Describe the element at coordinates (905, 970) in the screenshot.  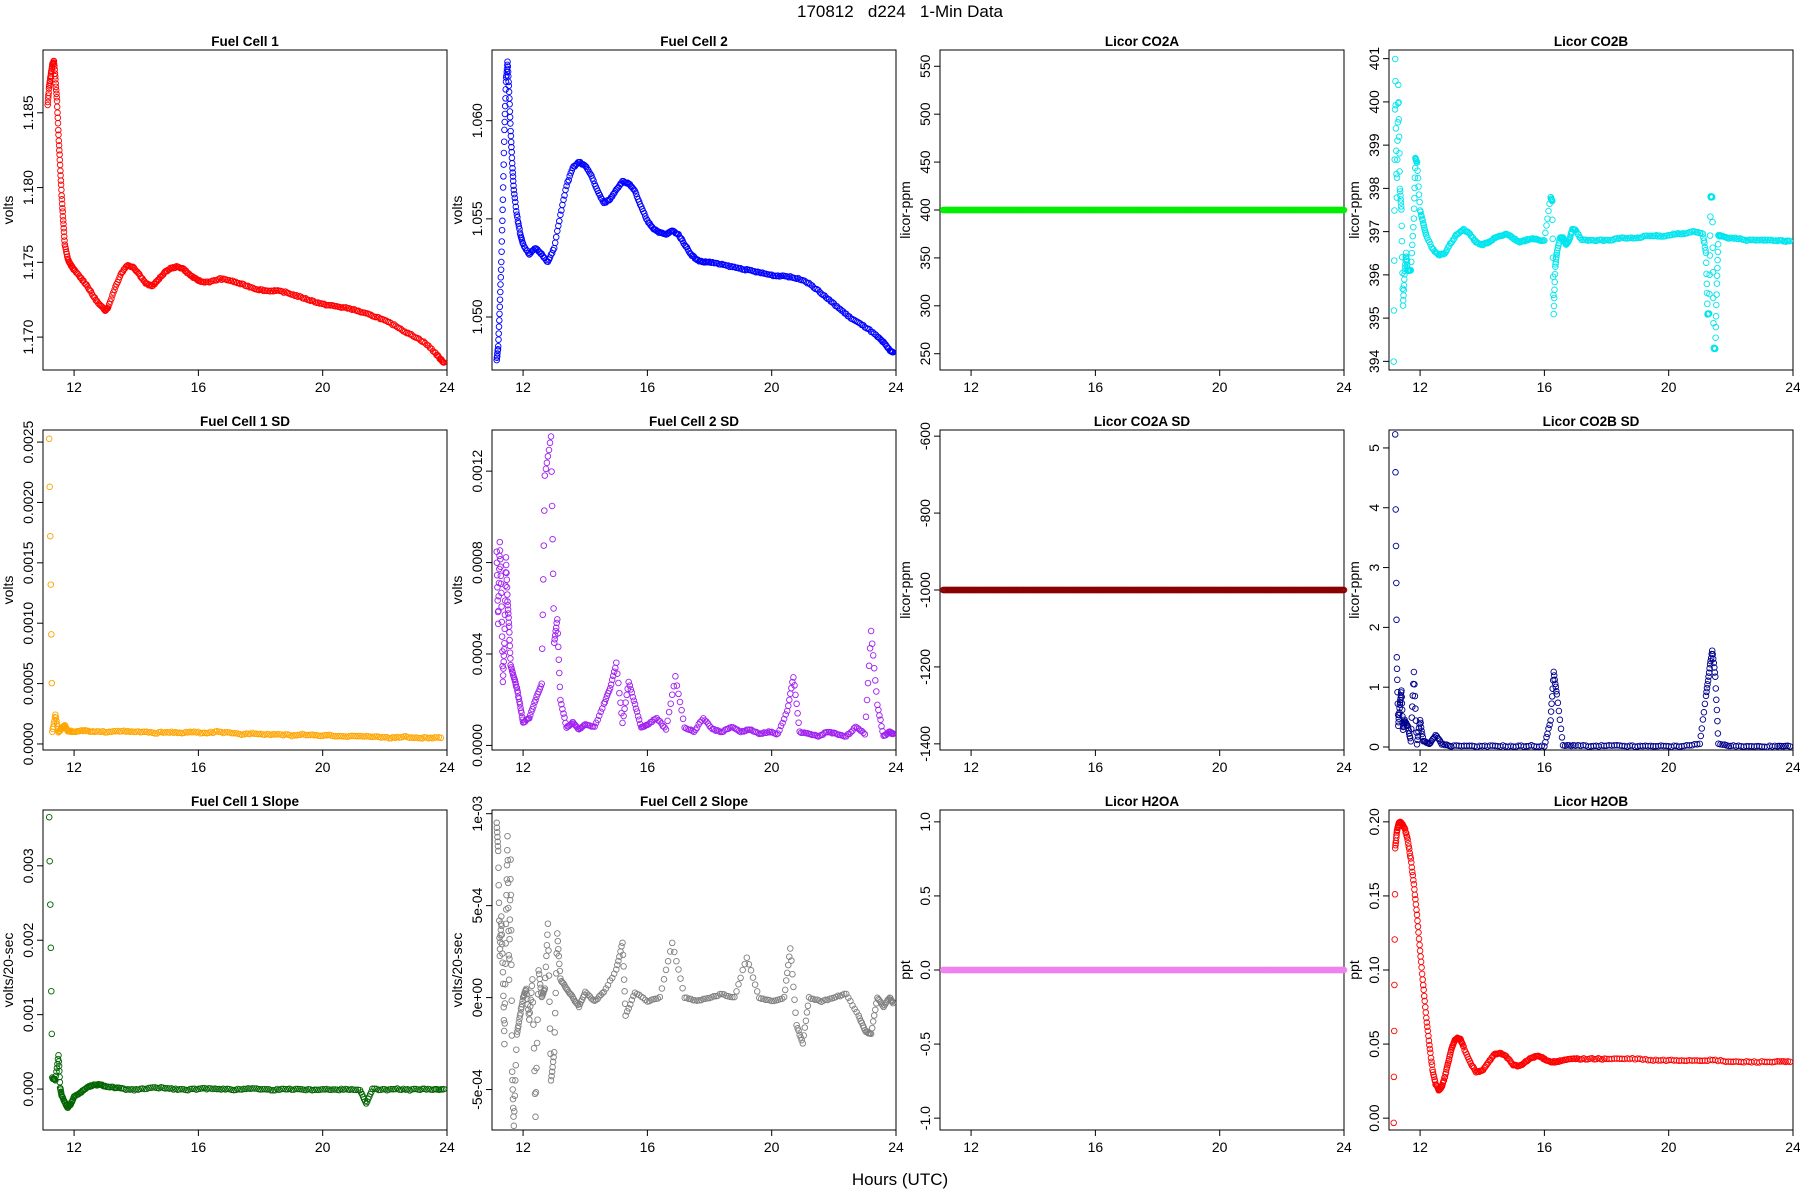
I see `y-axis-label: ppt` at that location.